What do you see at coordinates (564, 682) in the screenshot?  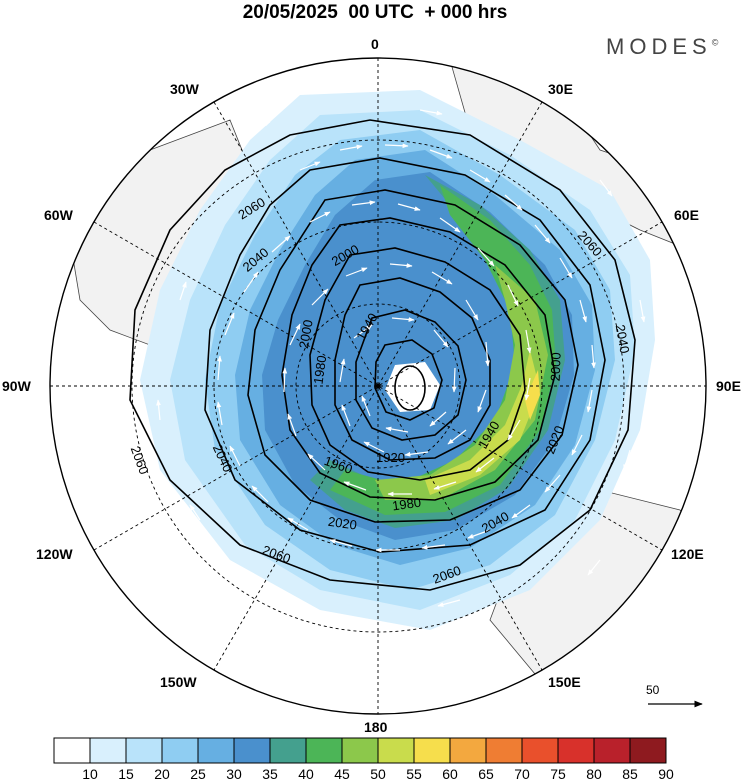 I see `lon-label-150e: 150E` at bounding box center [564, 682].